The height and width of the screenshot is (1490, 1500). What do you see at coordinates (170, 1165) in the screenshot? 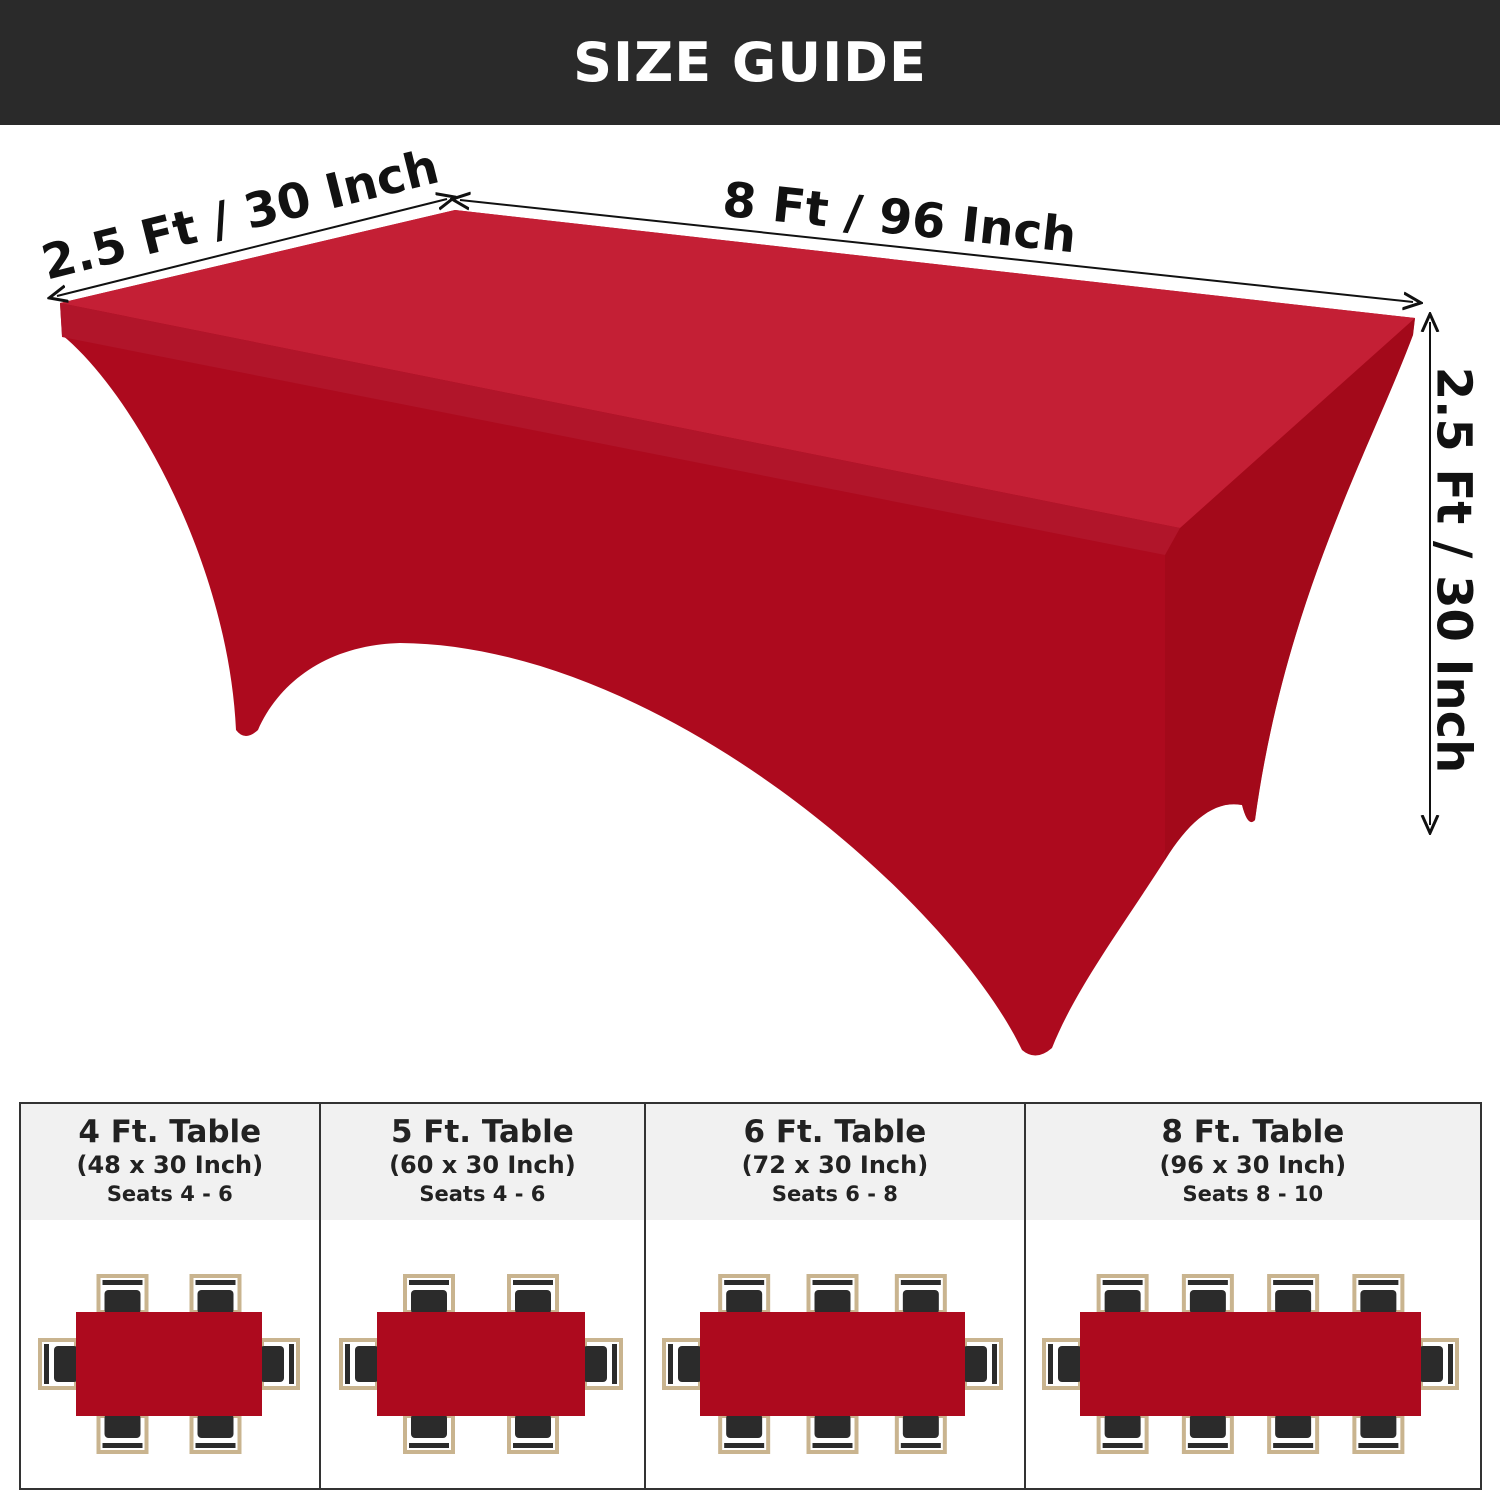
I see `panel-dimensions: (48 x 30 Inch)` at bounding box center [170, 1165].